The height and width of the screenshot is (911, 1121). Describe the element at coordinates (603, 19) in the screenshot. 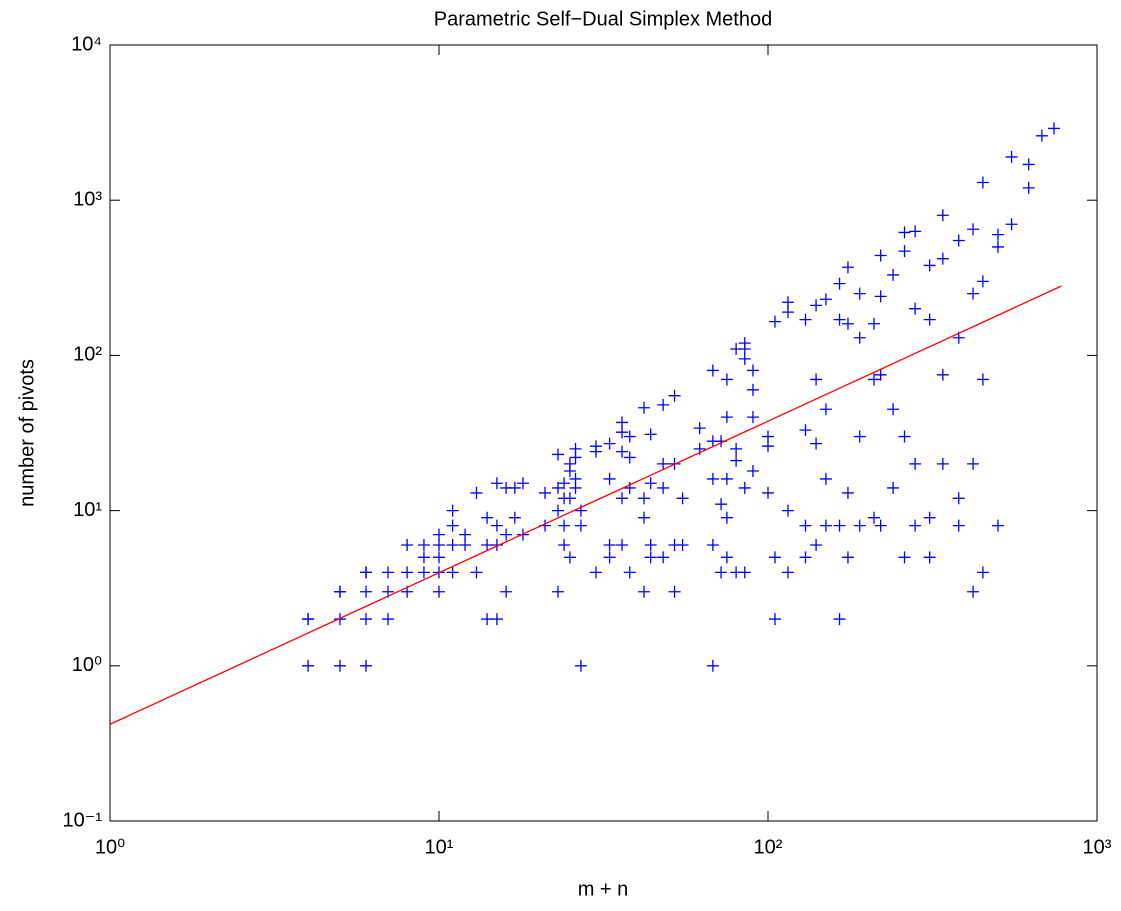

I see `chart-title: Parametric Self−Dual Simplex Method` at that location.